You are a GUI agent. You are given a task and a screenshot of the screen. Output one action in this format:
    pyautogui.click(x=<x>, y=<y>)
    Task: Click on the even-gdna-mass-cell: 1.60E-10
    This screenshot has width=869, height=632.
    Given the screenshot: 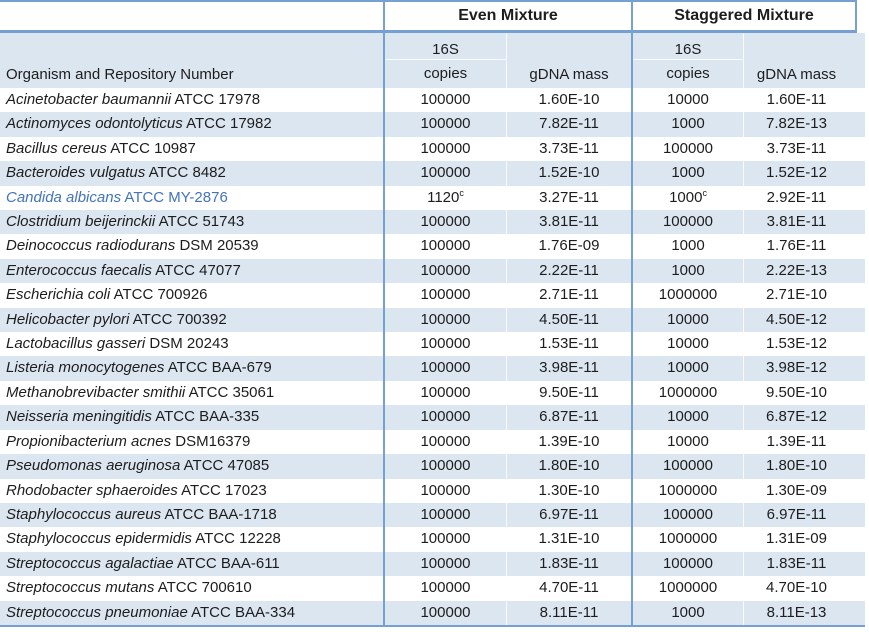 What is the action you would take?
    pyautogui.click(x=569, y=99)
    